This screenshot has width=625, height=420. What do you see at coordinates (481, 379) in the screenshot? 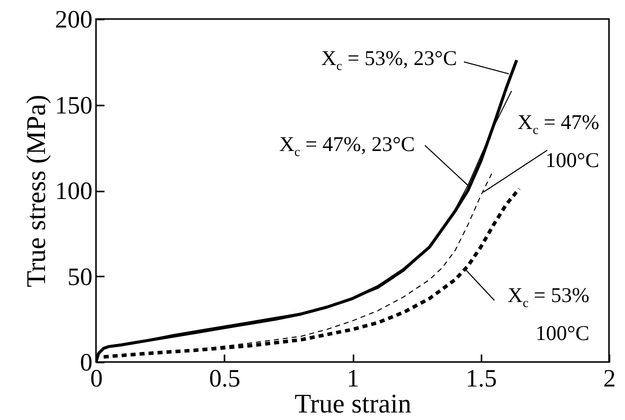
I see `x-tick-label: 1.5` at bounding box center [481, 379].